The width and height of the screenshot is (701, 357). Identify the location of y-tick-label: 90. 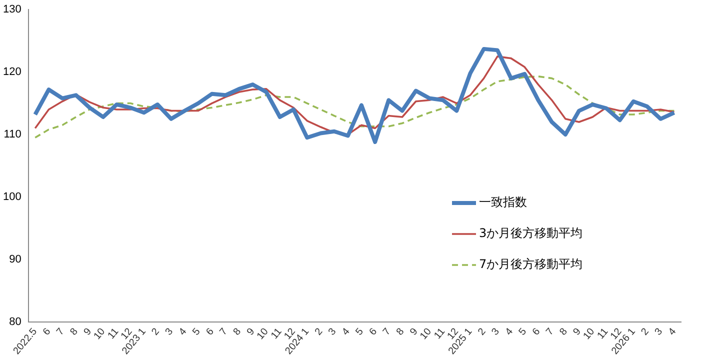
(15, 259).